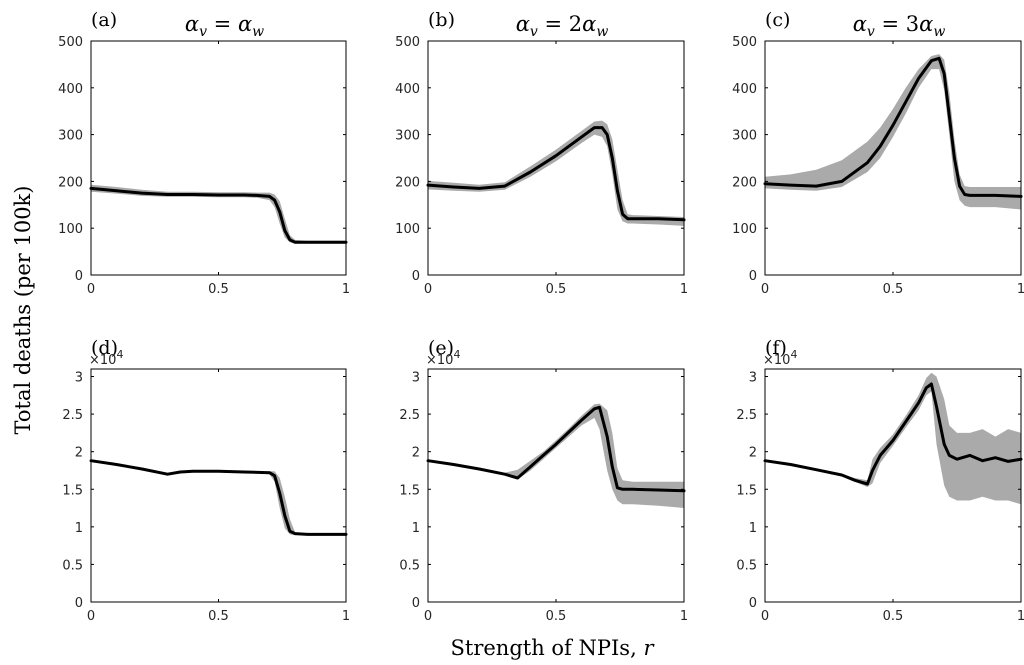 The width and height of the screenshot is (1024, 665). I want to click on panel-title: αv = αw, so click(224, 26).